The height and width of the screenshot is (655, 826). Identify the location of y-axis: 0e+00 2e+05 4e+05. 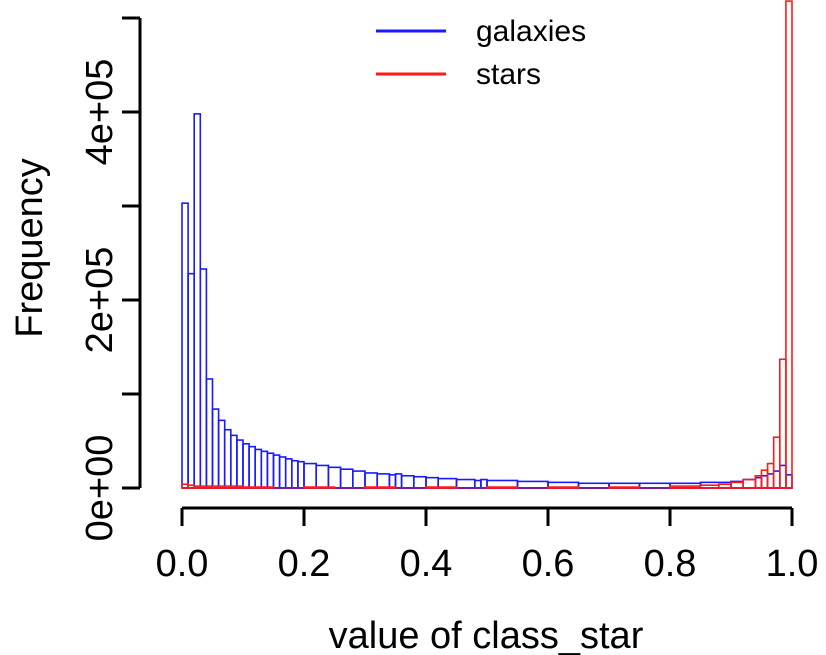
(110, 279).